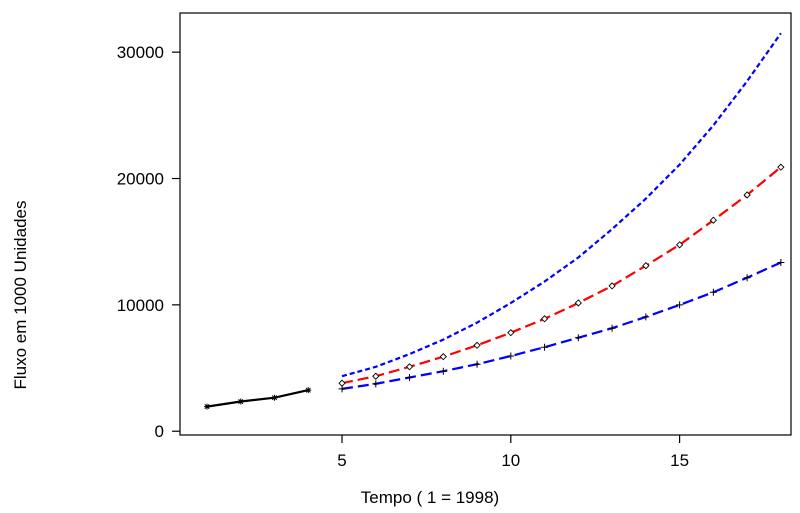 The image size is (800, 513). Describe the element at coordinates (159, 431) in the screenshot. I see `y-tick-label: 0` at that location.